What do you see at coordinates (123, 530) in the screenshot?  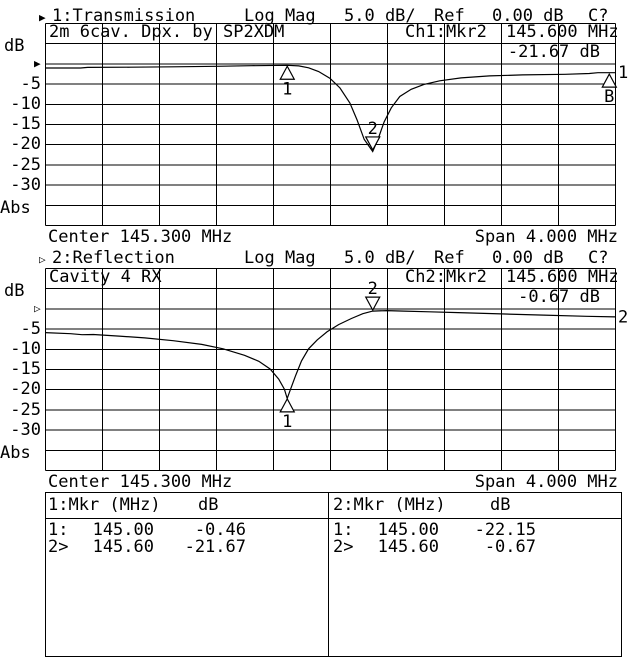 I see `pane1-row1-freq: 145.00` at bounding box center [123, 530].